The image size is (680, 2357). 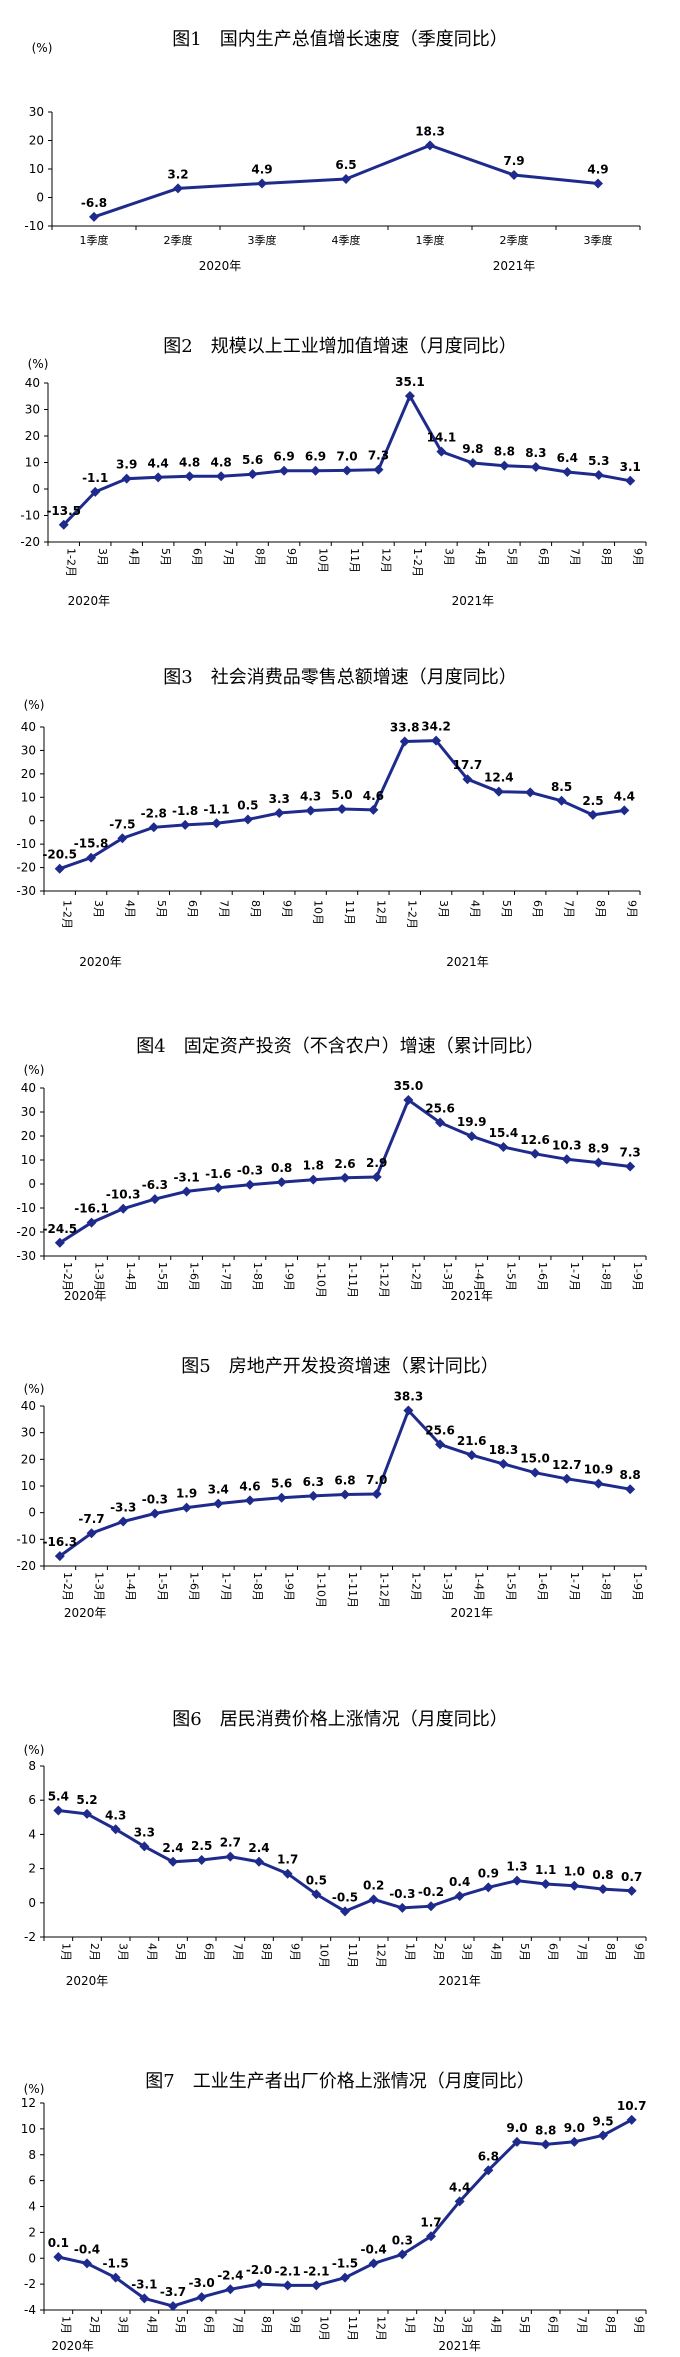 I want to click on year-label: 2021年, so click(x=459, y=2346).